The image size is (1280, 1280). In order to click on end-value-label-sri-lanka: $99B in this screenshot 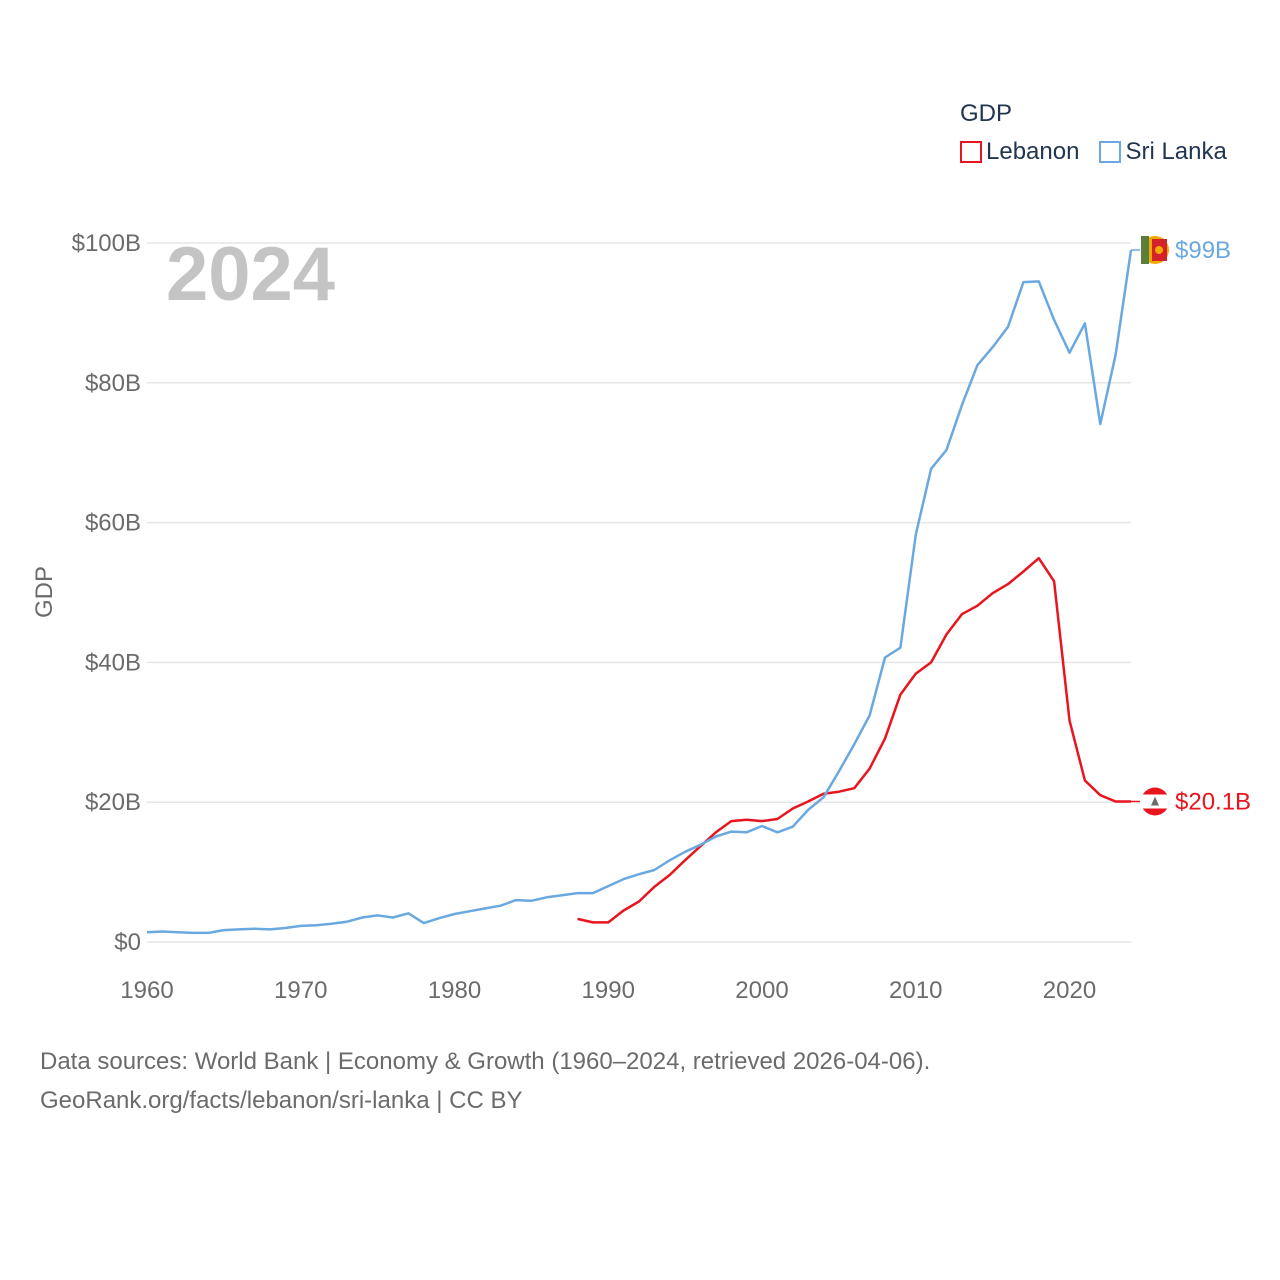, I will do `click(1203, 250)`.